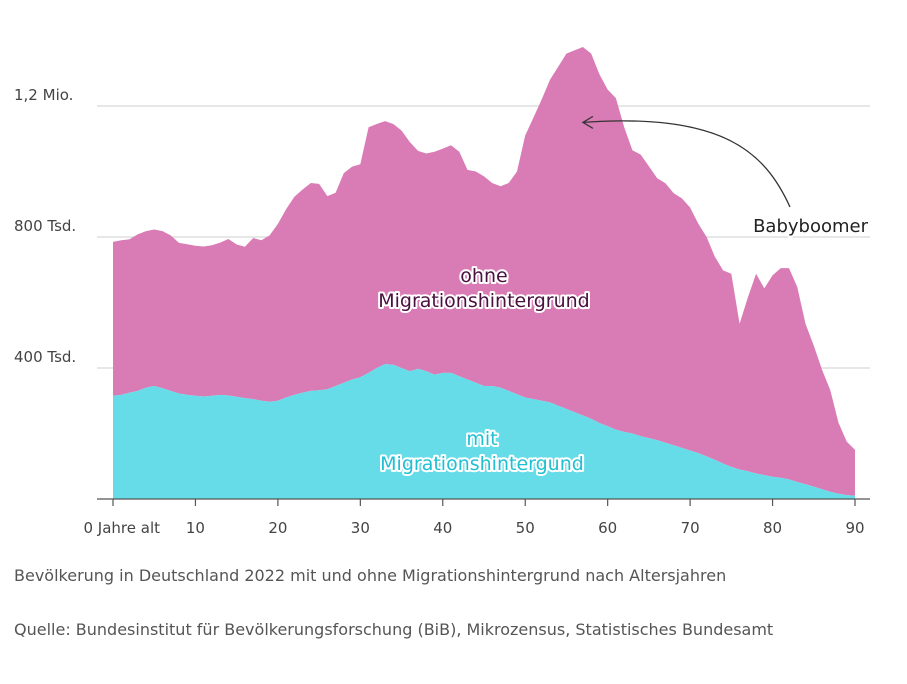 Image resolution: width=907 pixels, height=684 pixels. What do you see at coordinates (483, 276) in the screenshot?
I see `series-label-ohne-line1: ohne` at bounding box center [483, 276].